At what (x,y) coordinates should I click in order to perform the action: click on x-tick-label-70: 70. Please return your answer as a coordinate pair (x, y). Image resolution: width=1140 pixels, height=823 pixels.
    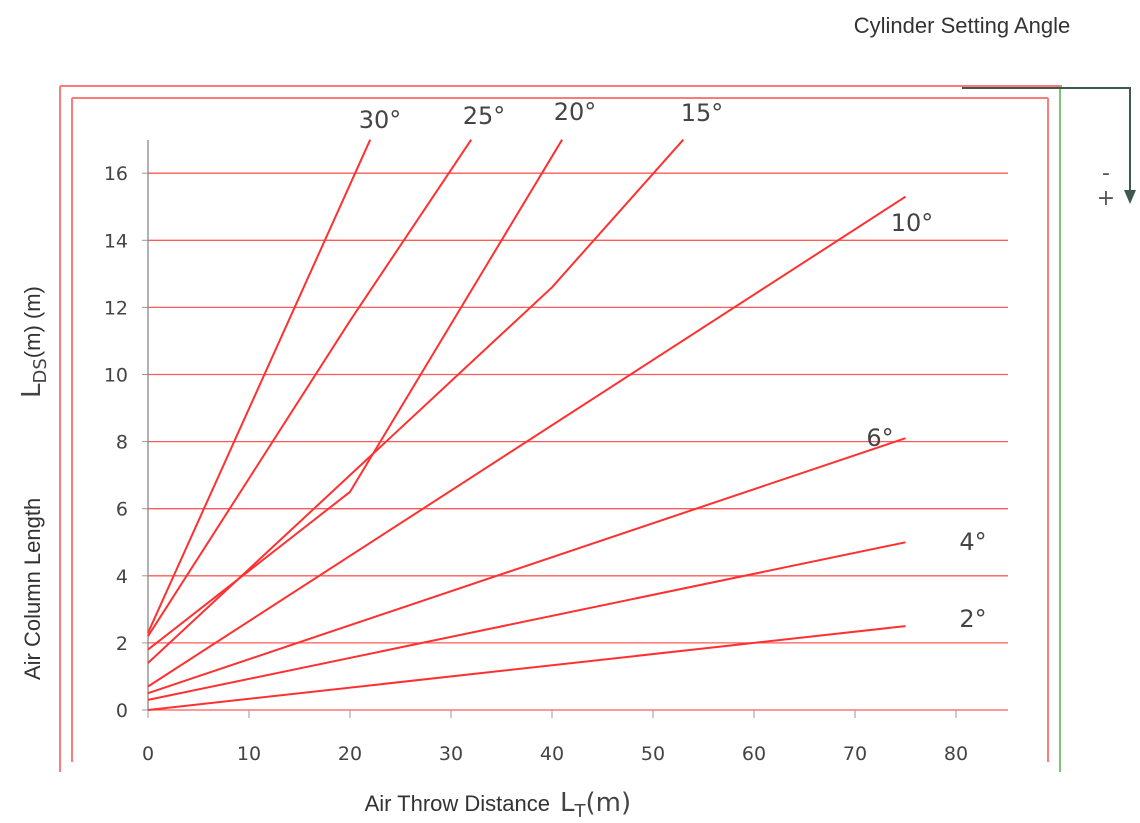
    Looking at the image, I should click on (855, 754).